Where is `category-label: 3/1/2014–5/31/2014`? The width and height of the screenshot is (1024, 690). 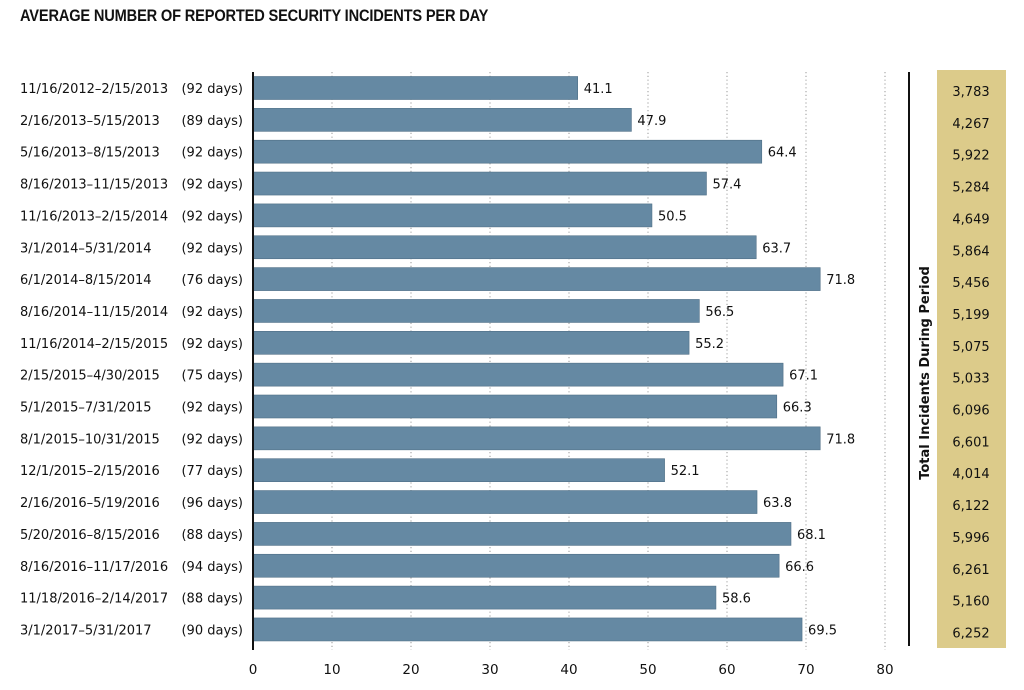 category-label: 3/1/2014–5/31/2014 is located at coordinates (86, 248).